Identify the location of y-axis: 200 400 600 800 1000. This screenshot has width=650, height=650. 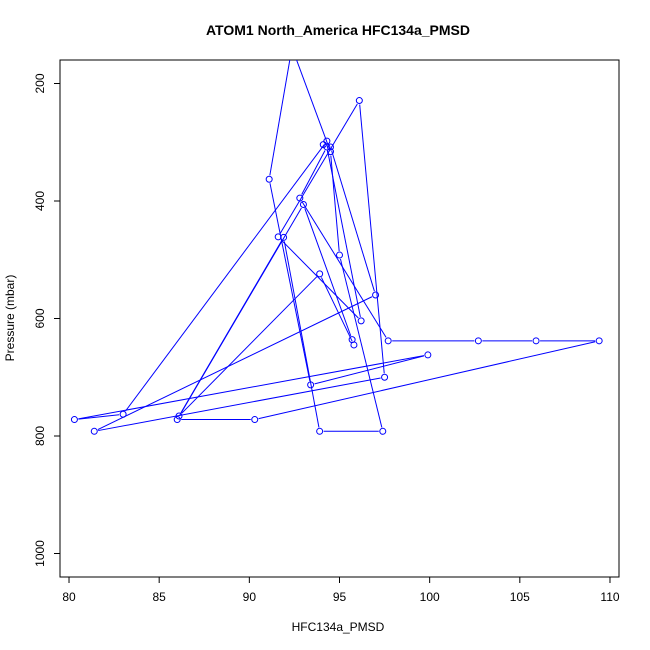
(47, 320).